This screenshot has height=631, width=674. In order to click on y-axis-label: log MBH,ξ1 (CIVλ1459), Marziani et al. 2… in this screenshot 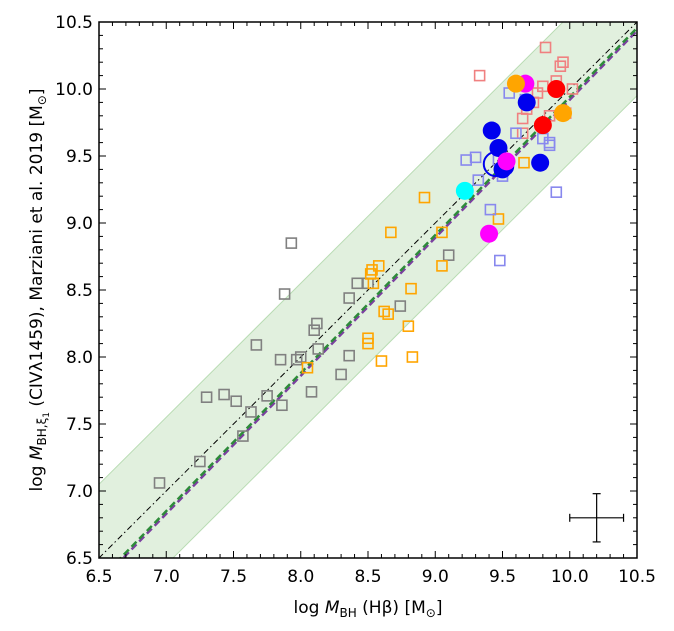, I will do `click(39, 290)`.